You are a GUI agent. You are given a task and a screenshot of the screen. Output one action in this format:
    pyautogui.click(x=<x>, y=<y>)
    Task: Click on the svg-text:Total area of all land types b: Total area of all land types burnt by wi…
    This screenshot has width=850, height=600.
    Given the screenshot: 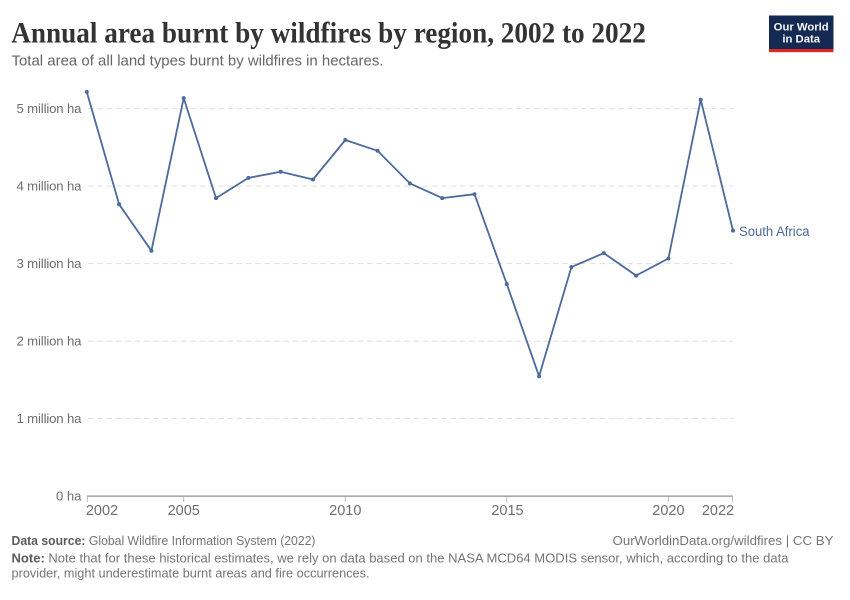 What is the action you would take?
    pyautogui.click(x=198, y=62)
    